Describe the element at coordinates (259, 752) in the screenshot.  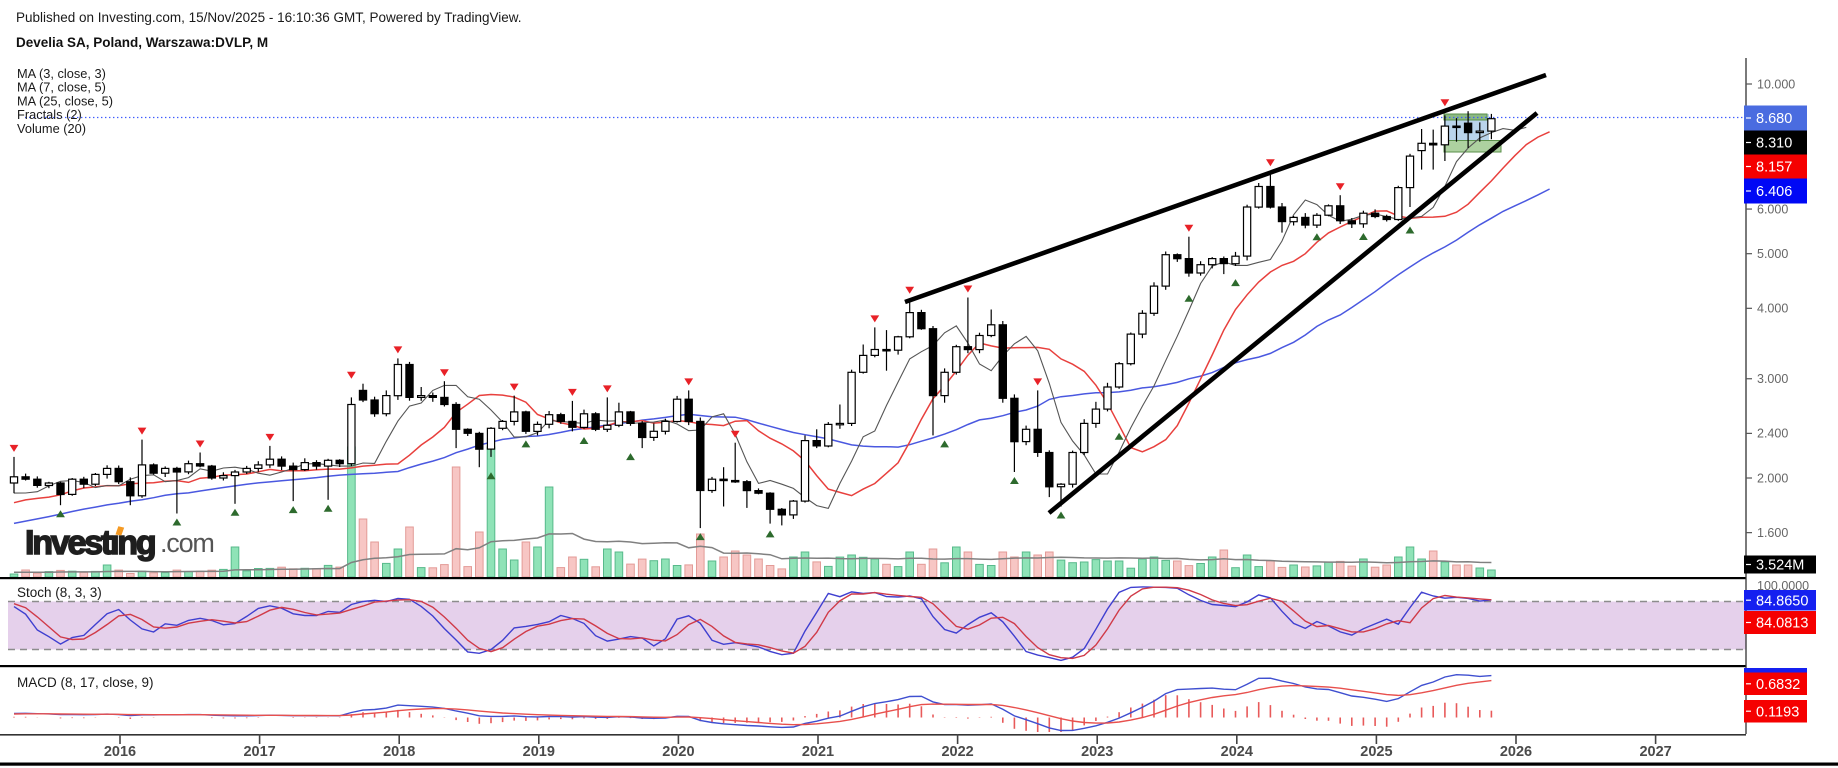
I see `svg-text: 2017` at that location.